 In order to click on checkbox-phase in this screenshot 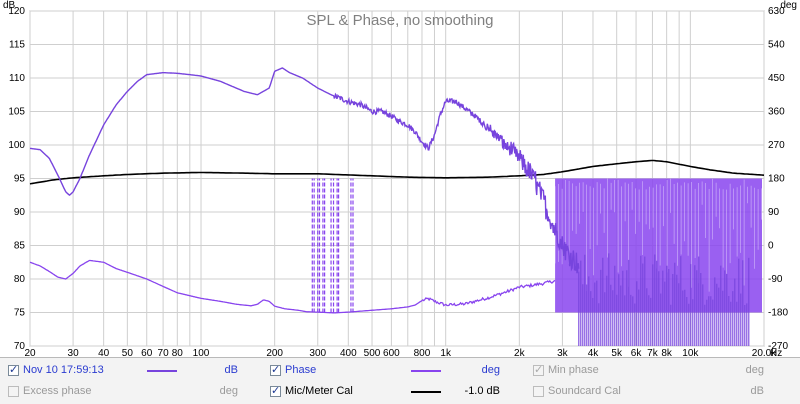, I will do `click(275, 369)`.